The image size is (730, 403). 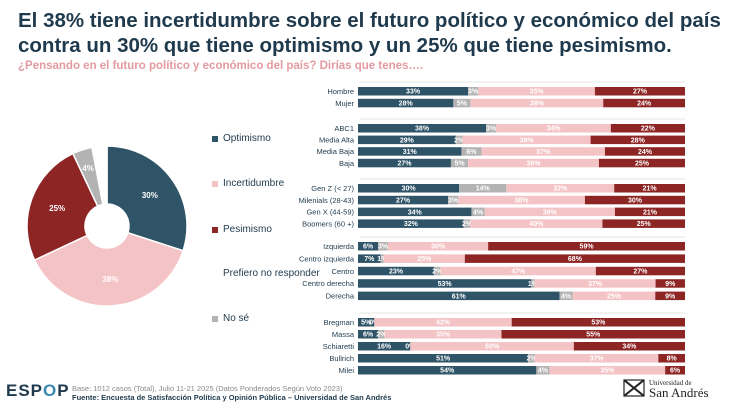 I want to click on bar-value-incertidumbre: 39%, so click(x=537, y=104).